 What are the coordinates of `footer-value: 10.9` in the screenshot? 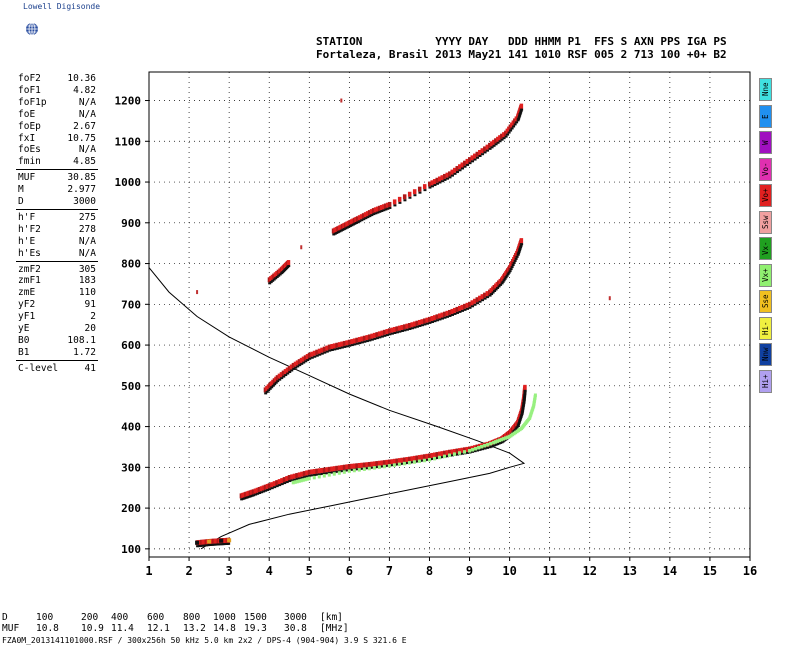 It's located at (92, 628).